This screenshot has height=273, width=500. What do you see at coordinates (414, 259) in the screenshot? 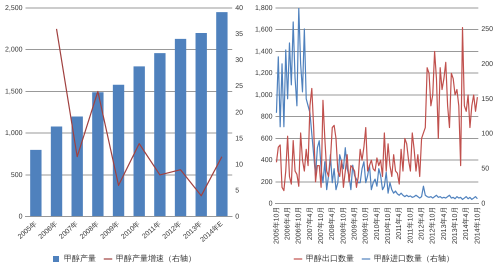
I see `legend-label: 甲醇进口数量（右轴）` at bounding box center [414, 259].